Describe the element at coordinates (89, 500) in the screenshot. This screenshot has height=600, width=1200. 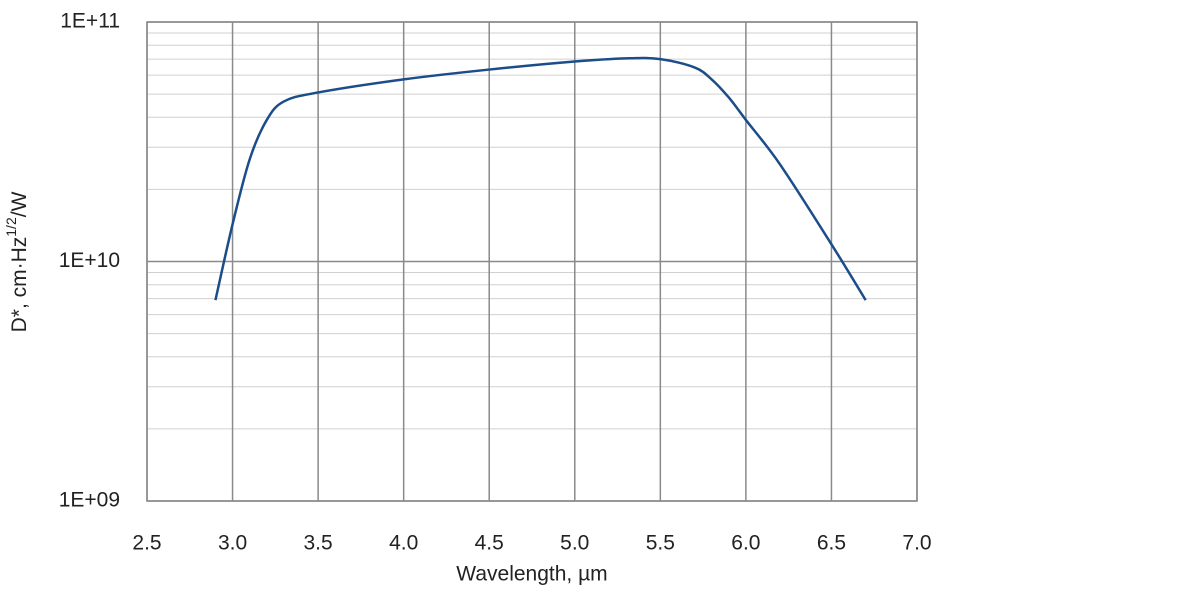
I see `y-tick-label: 1E+09` at that location.